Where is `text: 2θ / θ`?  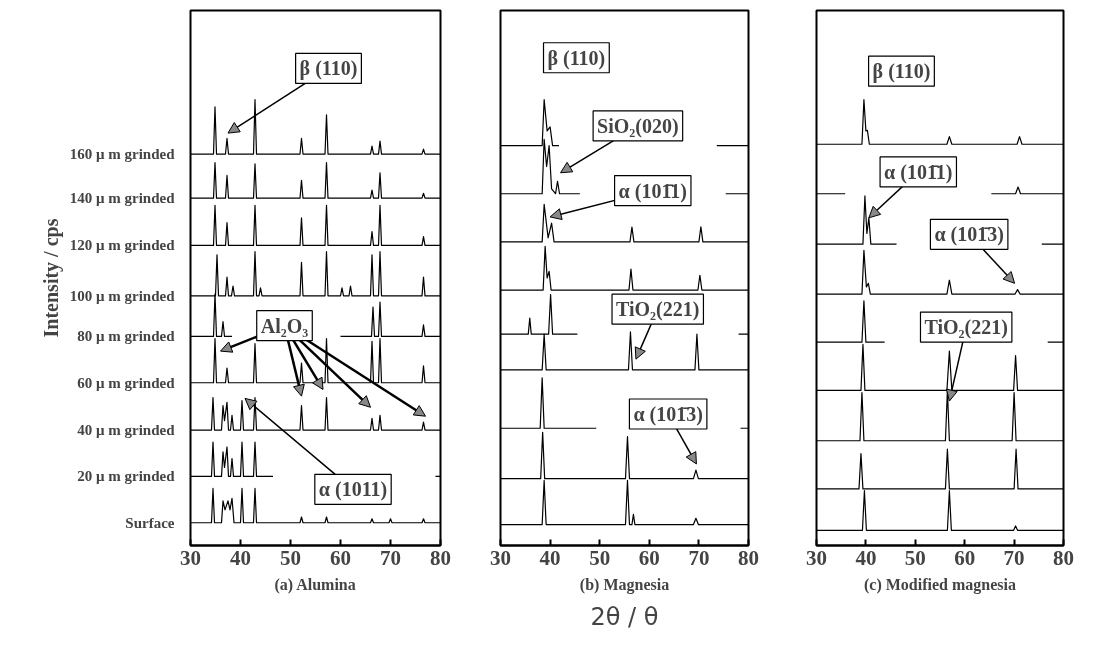 text: 2θ / θ is located at coordinates (624, 616).